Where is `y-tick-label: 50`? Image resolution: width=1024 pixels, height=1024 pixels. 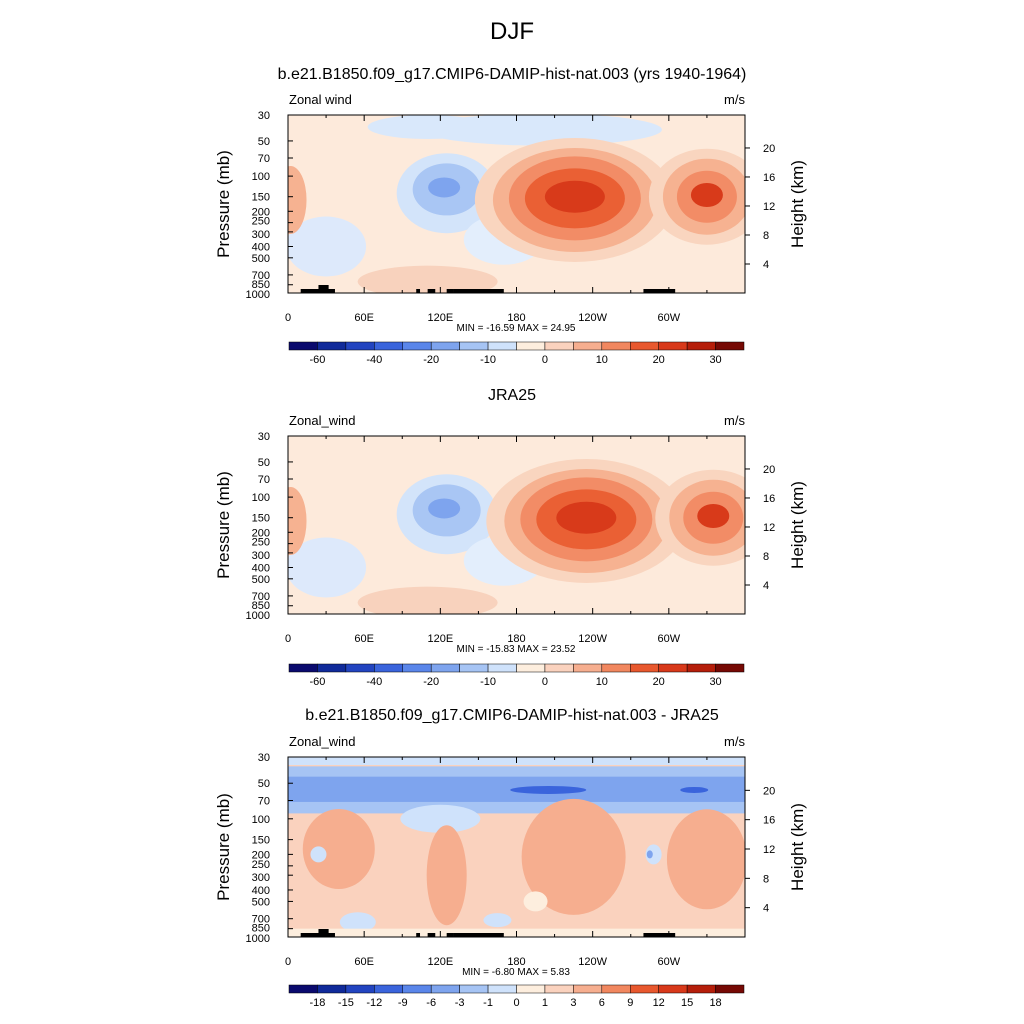
y-tick-label: 50 is located at coordinates (264, 142).